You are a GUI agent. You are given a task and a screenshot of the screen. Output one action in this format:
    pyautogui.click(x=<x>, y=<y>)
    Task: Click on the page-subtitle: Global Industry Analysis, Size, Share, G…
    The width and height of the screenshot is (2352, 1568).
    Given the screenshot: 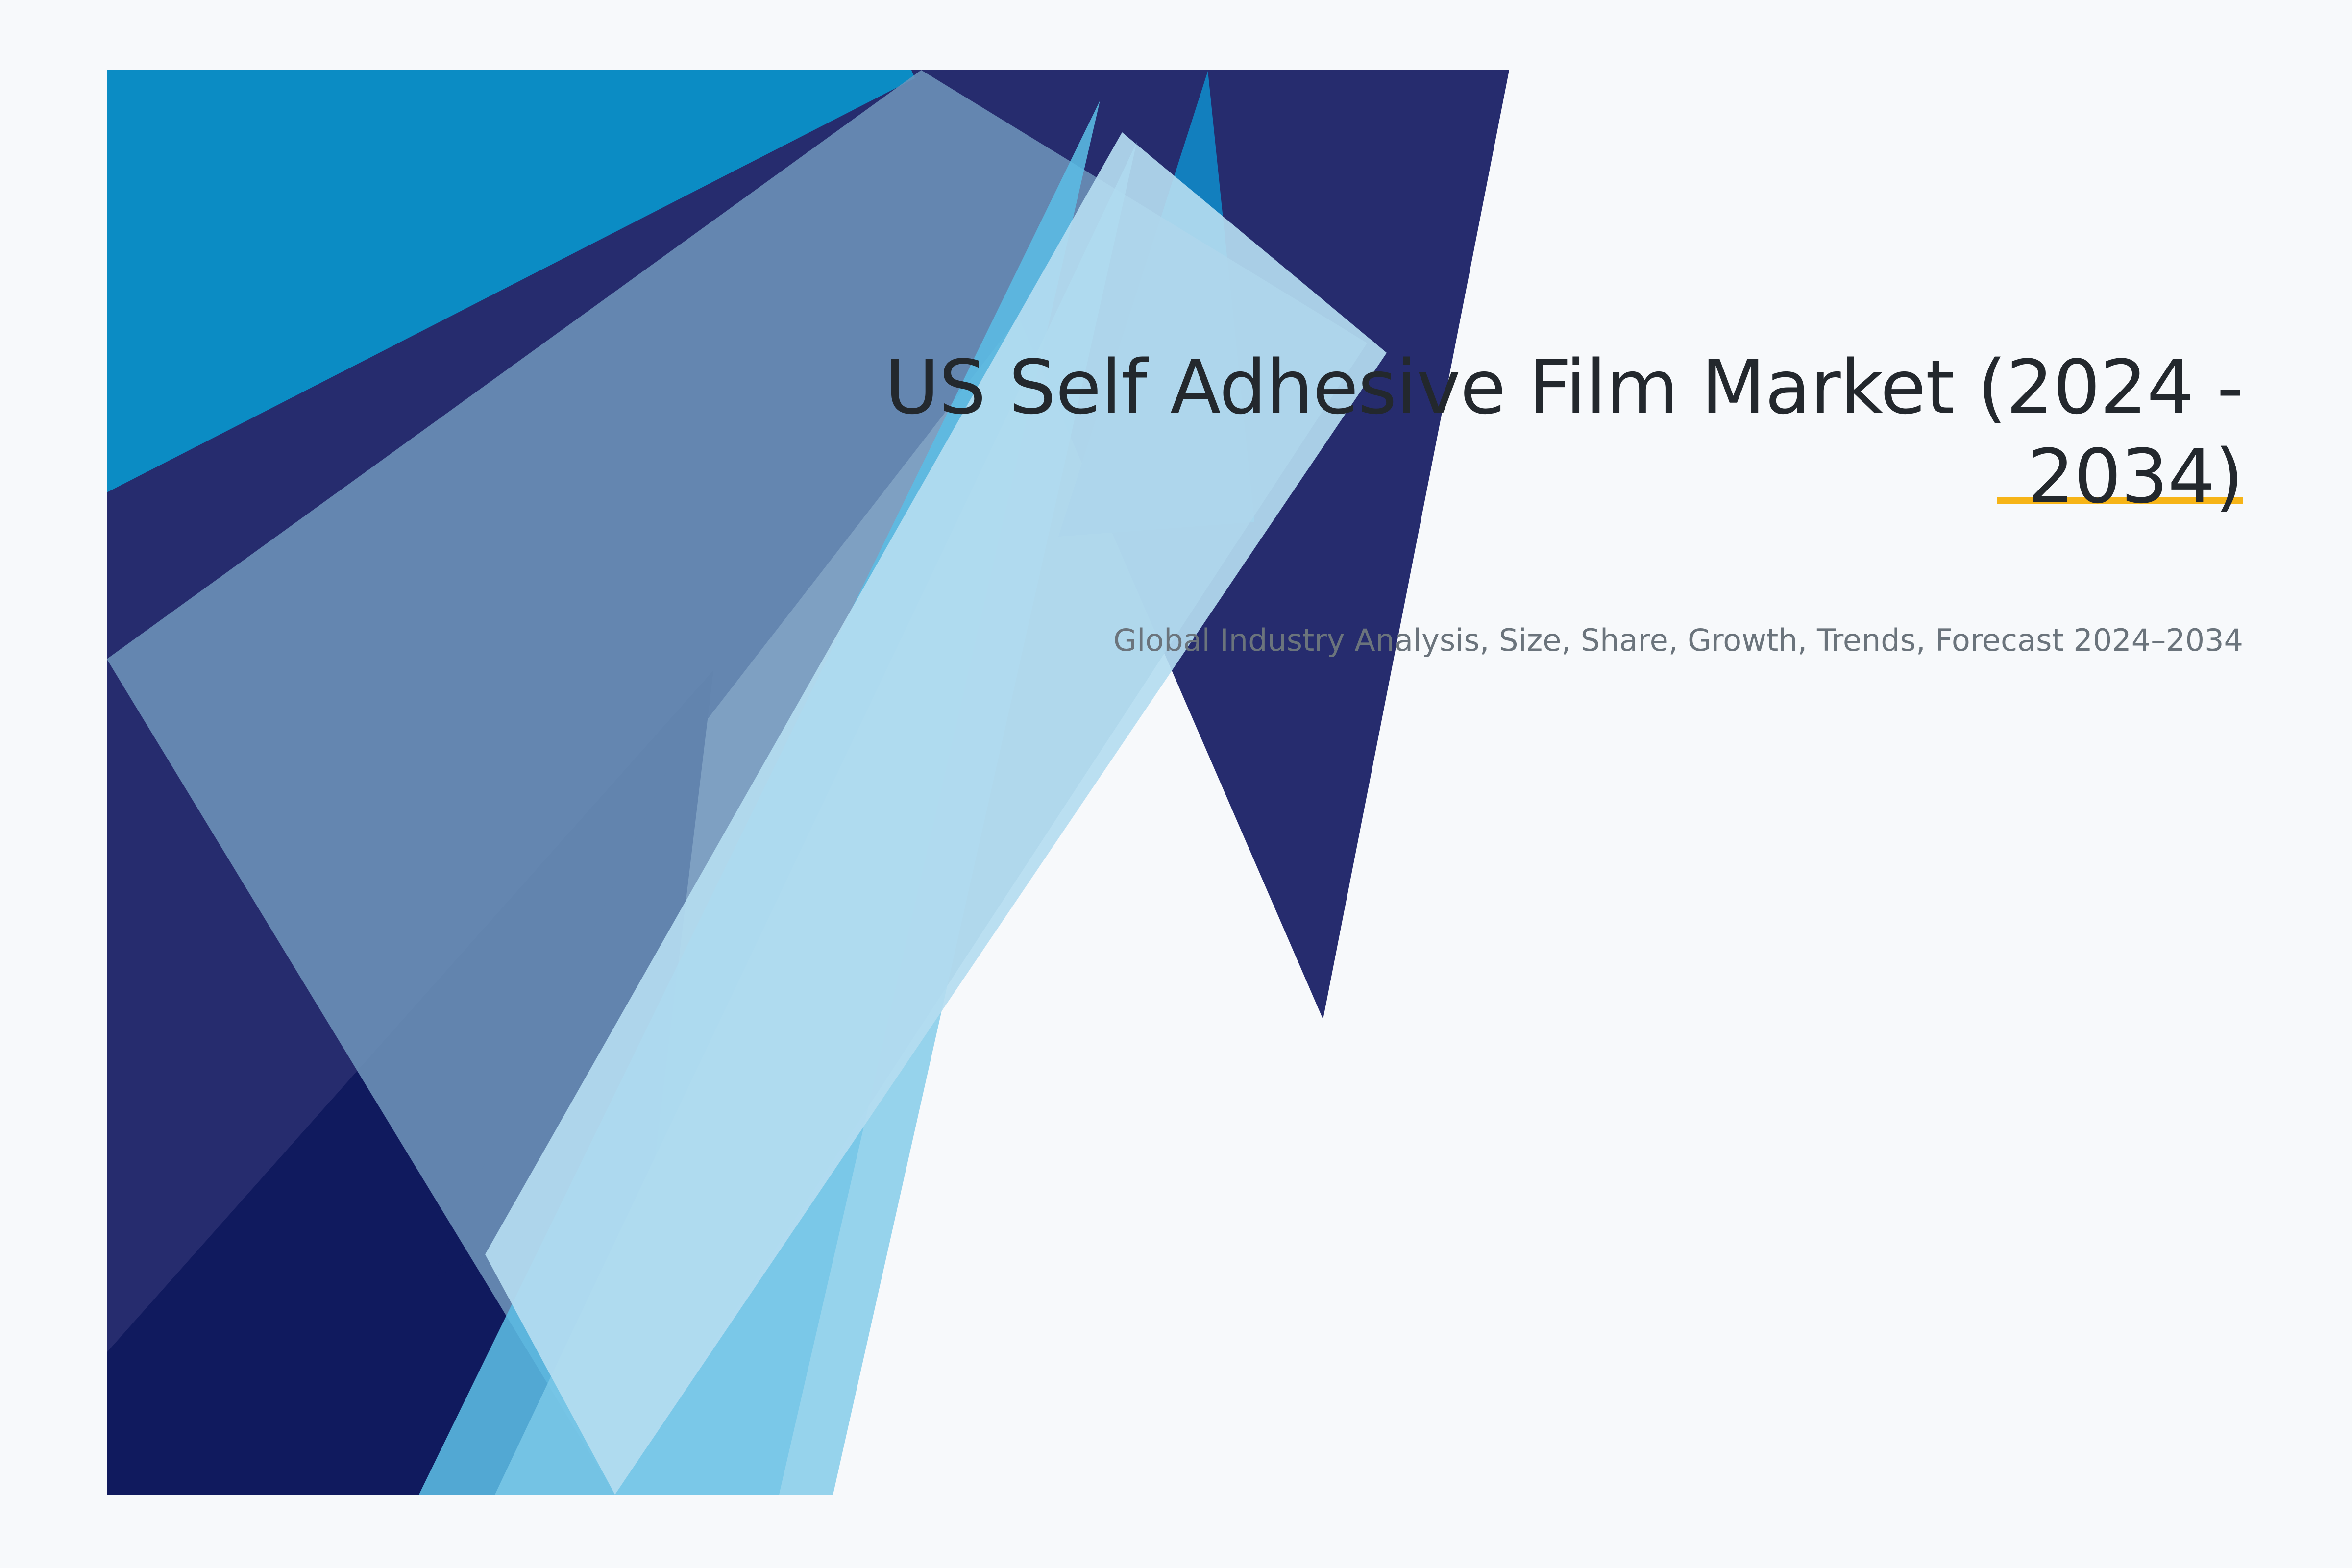 What is the action you would take?
    pyautogui.click(x=1678, y=640)
    